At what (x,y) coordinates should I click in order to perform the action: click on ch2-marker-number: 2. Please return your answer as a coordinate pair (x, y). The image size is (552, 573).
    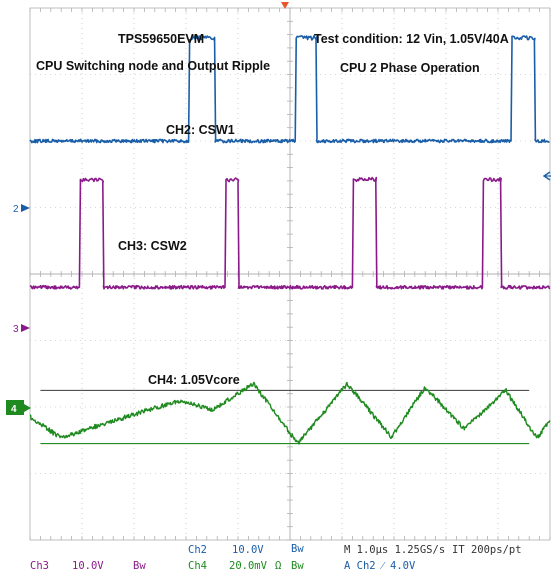
    Looking at the image, I should click on (16, 209).